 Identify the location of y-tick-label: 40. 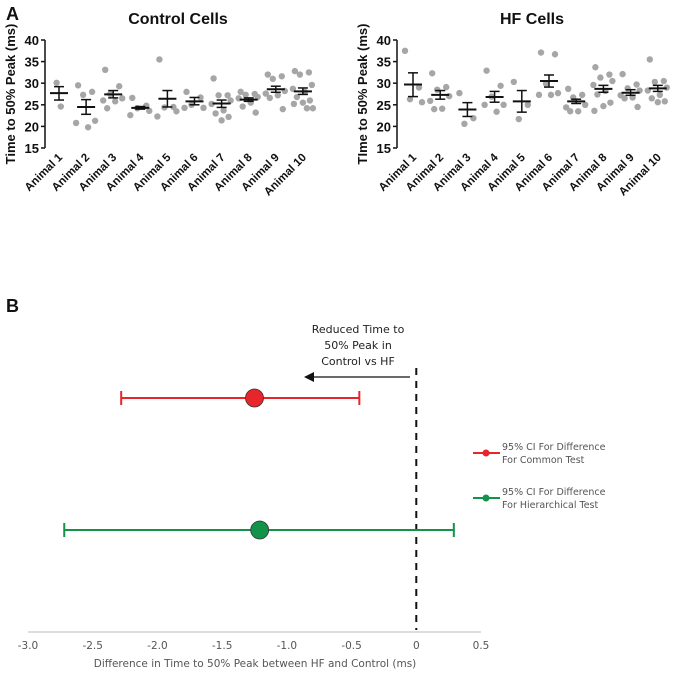
(32, 40).